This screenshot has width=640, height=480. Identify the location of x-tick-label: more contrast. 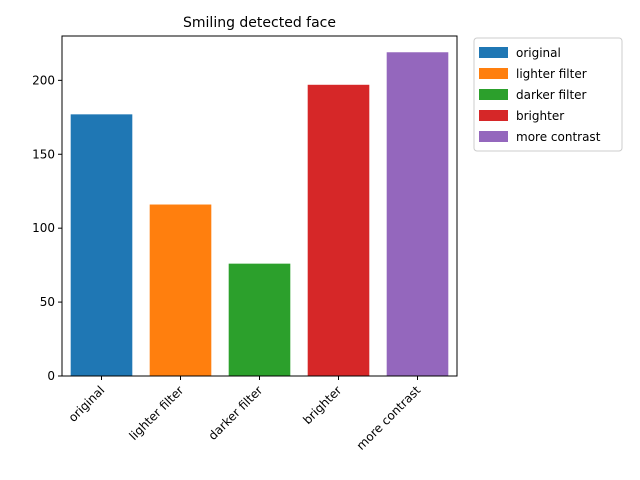
(389, 418).